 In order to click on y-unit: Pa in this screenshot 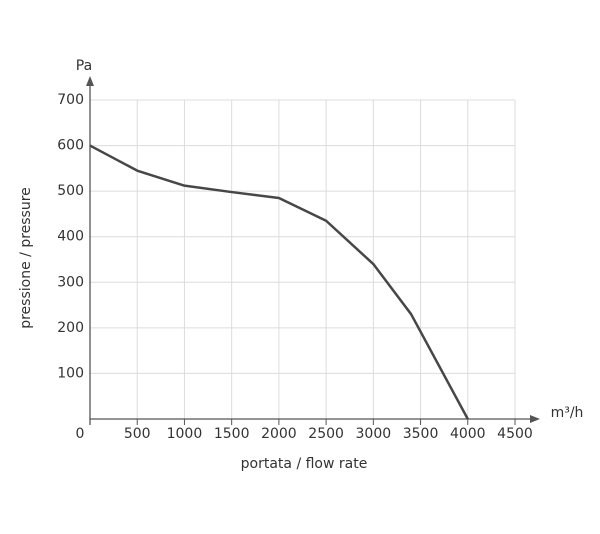, I will do `click(84, 66)`.